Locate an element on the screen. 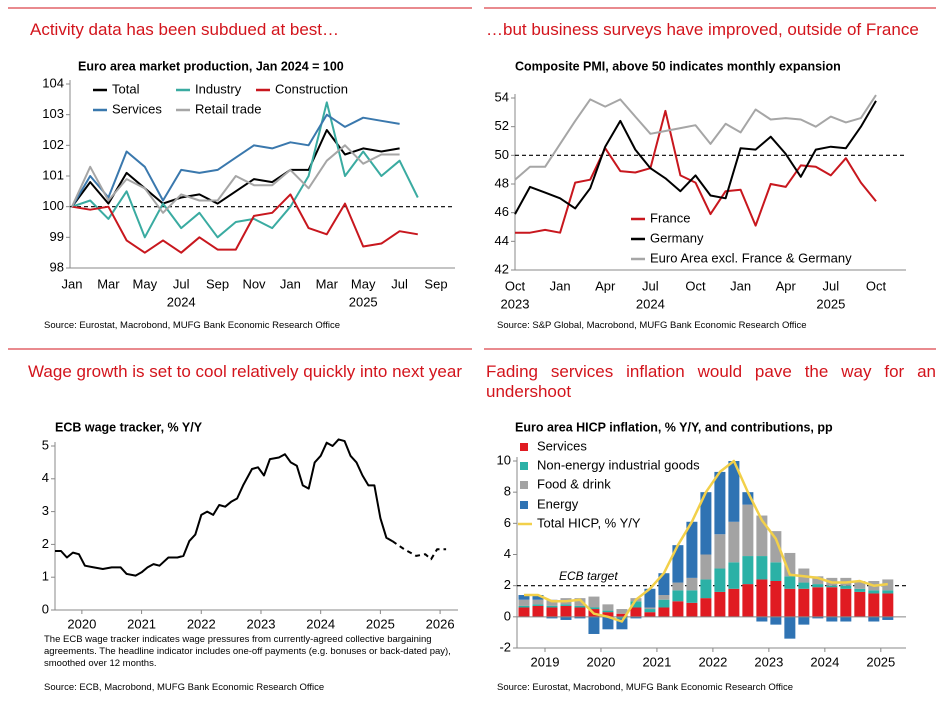 The height and width of the screenshot is (715, 942). y-tick-label: 0 is located at coordinates (507, 615).